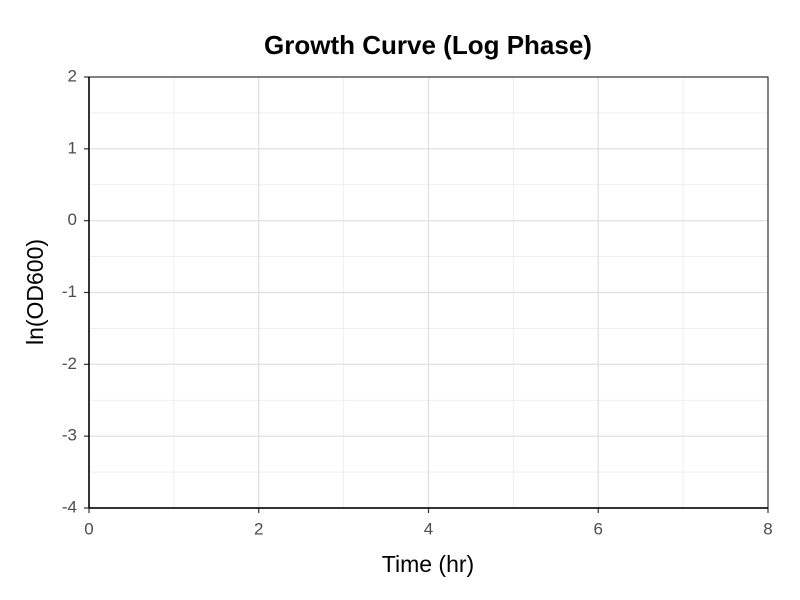 The width and height of the screenshot is (800, 600). Describe the element at coordinates (88, 528) in the screenshot. I see `x-tick-label: 0` at that location.